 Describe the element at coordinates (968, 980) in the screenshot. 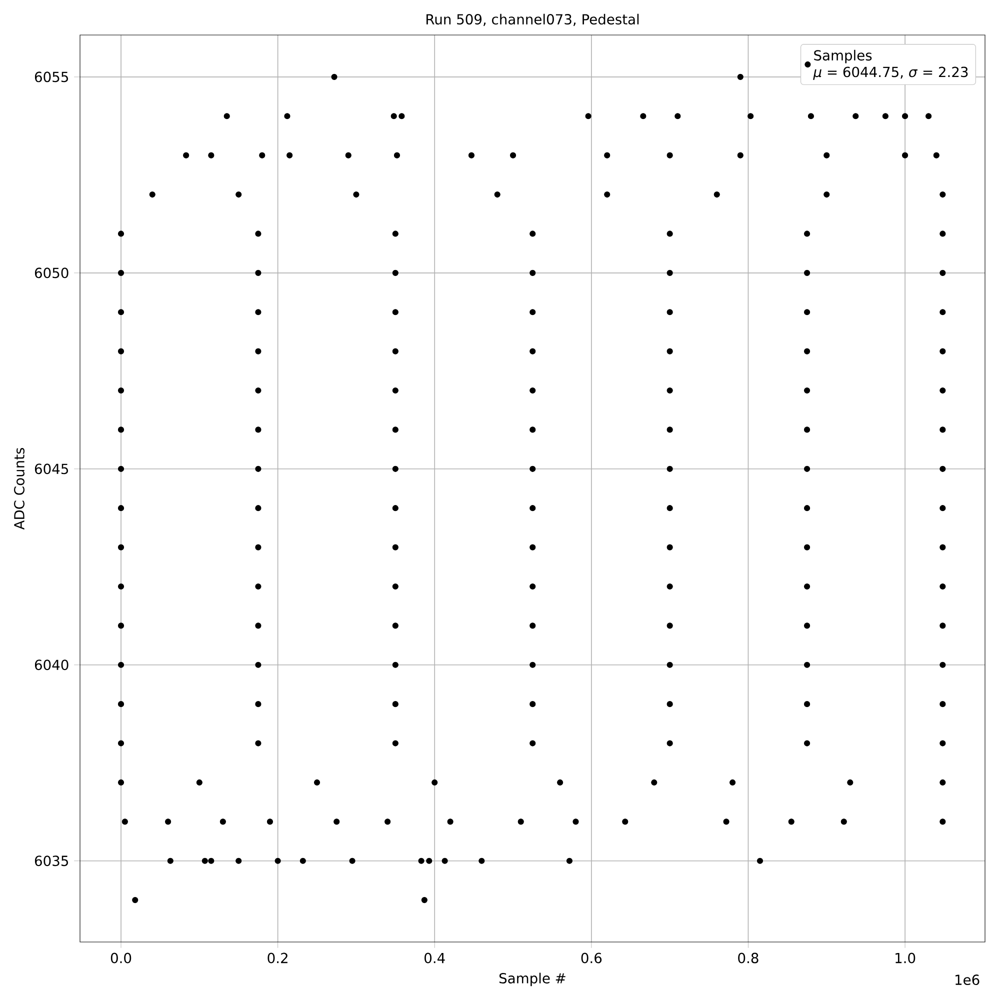

I see `text: 1e6` at that location.